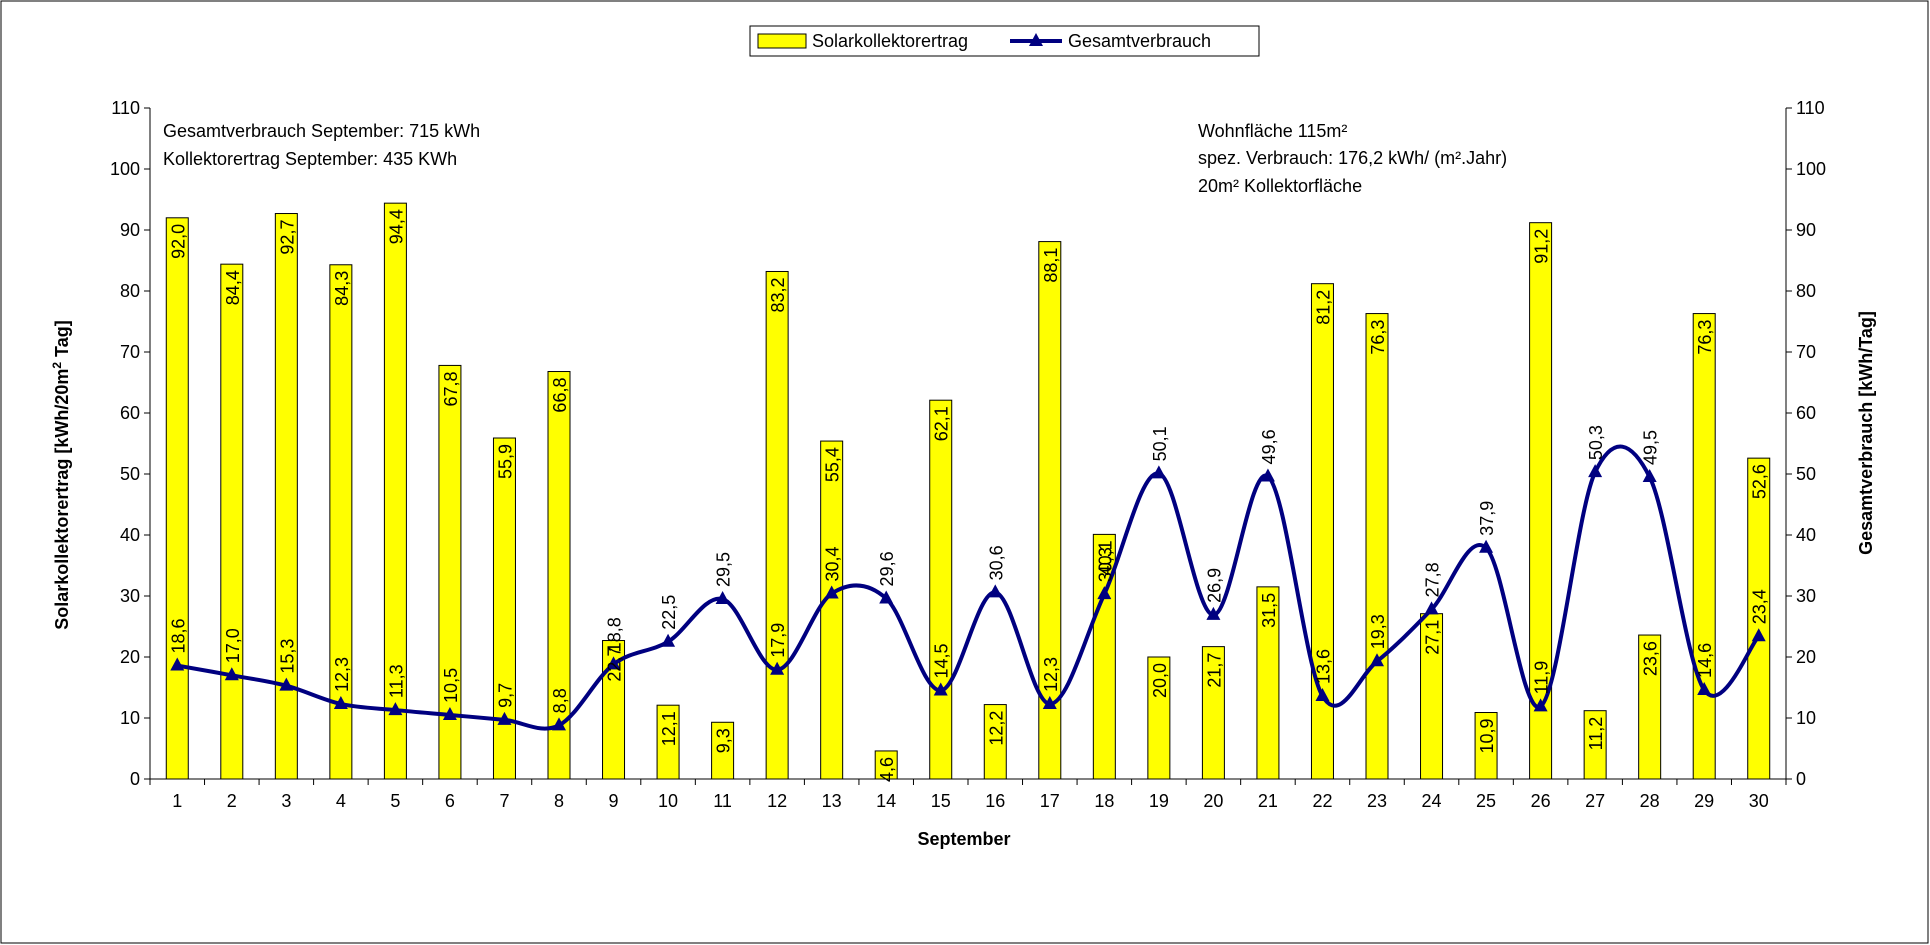 The image size is (1930, 945). What do you see at coordinates (1806, 413) in the screenshot?
I see `y-tick-label-right: 60` at bounding box center [1806, 413].